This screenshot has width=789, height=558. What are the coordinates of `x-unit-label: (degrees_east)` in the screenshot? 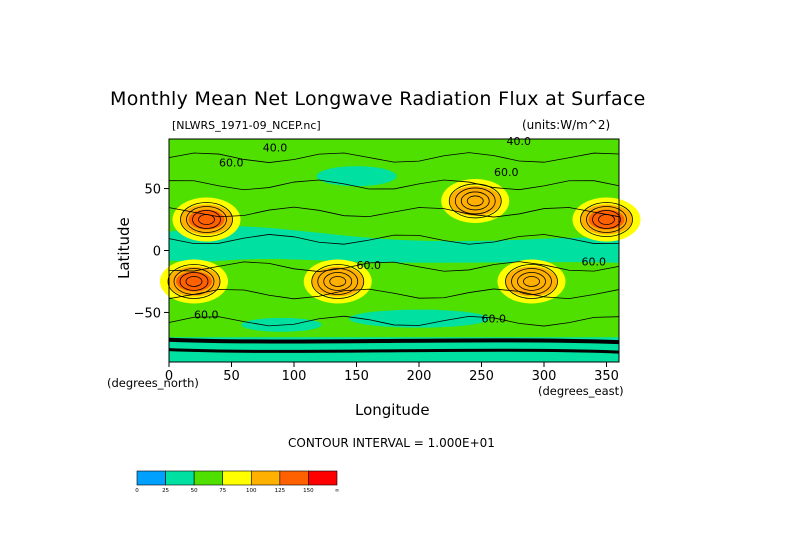 It's located at (581, 391).